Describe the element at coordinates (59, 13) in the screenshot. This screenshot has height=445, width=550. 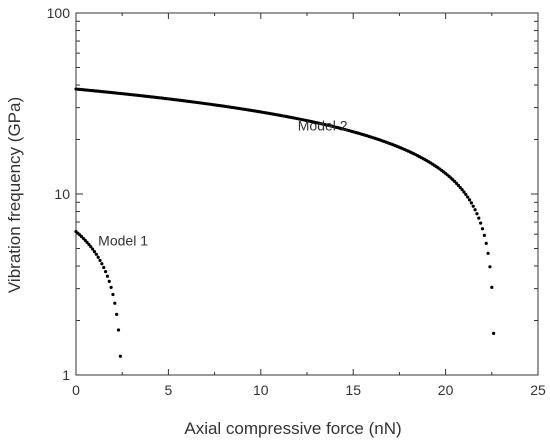
I see `y-tick-label: 100` at that location.